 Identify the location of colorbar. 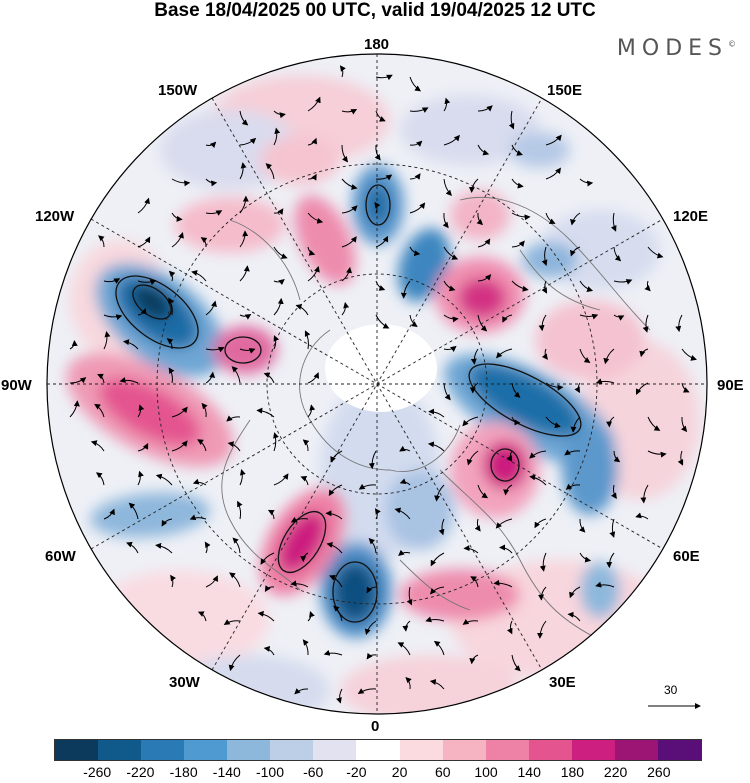
(378, 750).